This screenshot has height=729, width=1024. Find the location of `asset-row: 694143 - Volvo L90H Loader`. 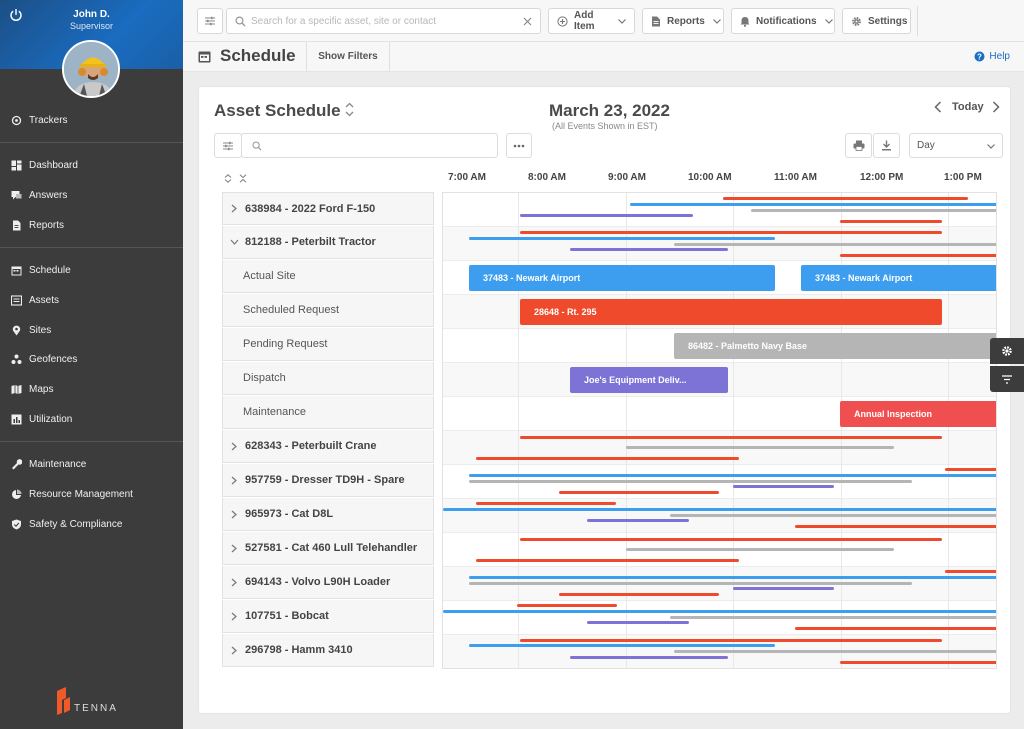

asset-row: 694143 - Volvo L90H Loader is located at coordinates (328, 582).